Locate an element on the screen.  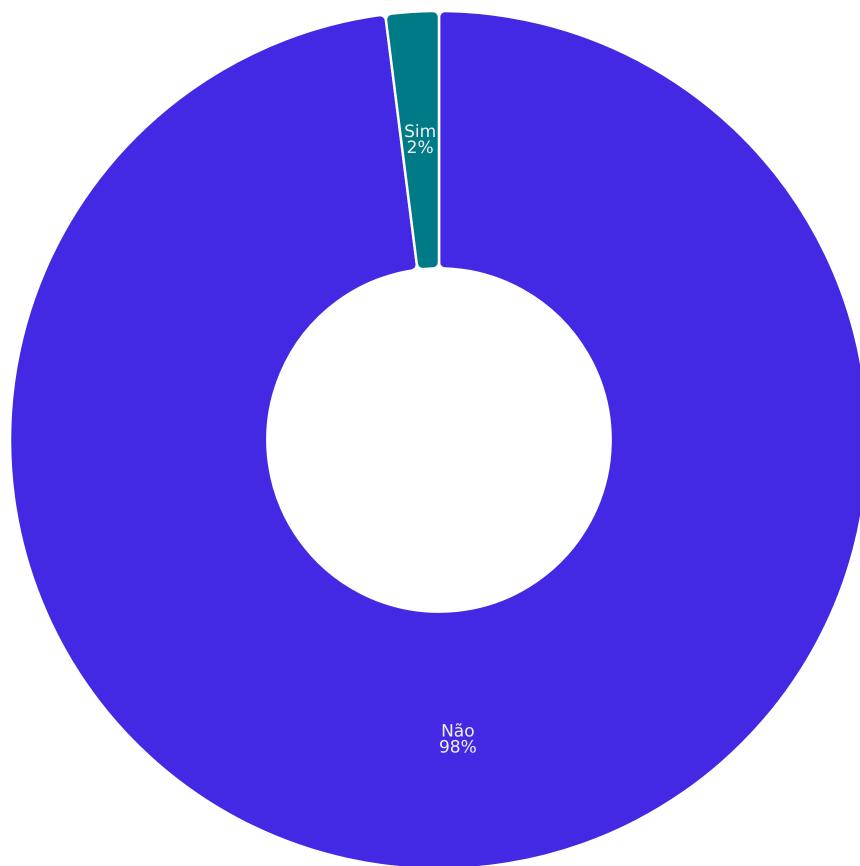
data-label: 2% is located at coordinates (420, 148).